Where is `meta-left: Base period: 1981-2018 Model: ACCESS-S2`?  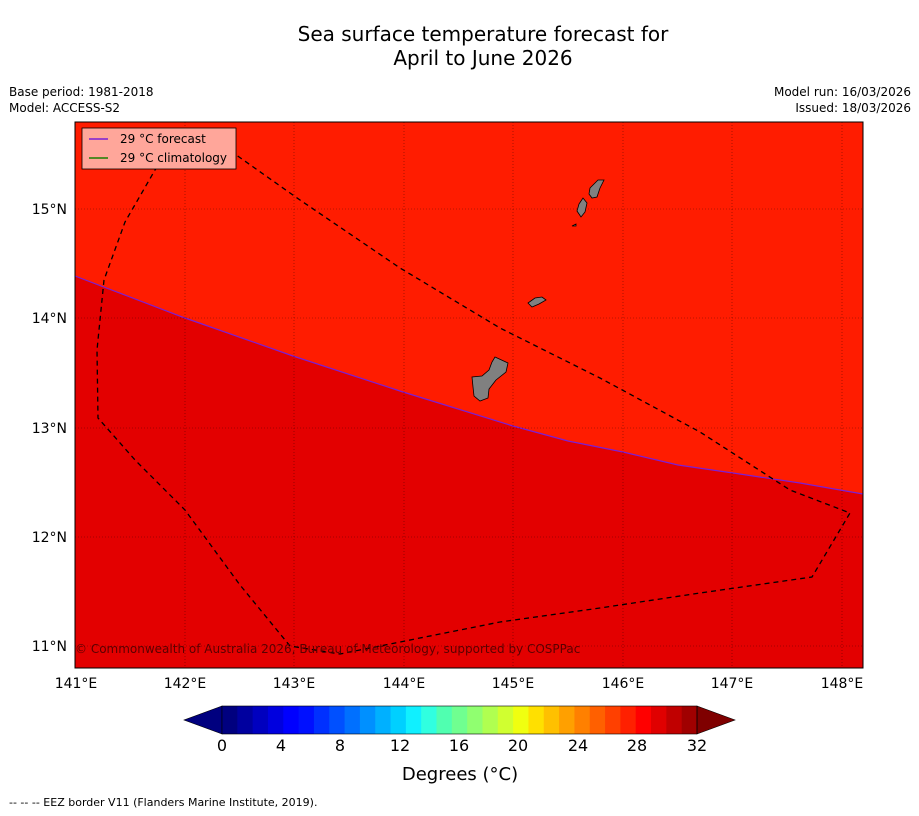
meta-left: Base period: 1981-2018 Model: ACCESS-S2 is located at coordinates (81, 100).